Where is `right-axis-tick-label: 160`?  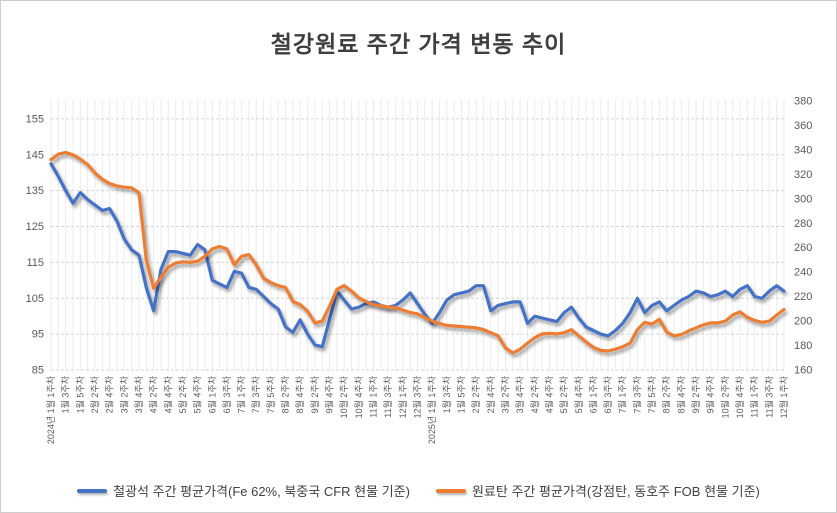
right-axis-tick-label: 160 is located at coordinates (803, 371).